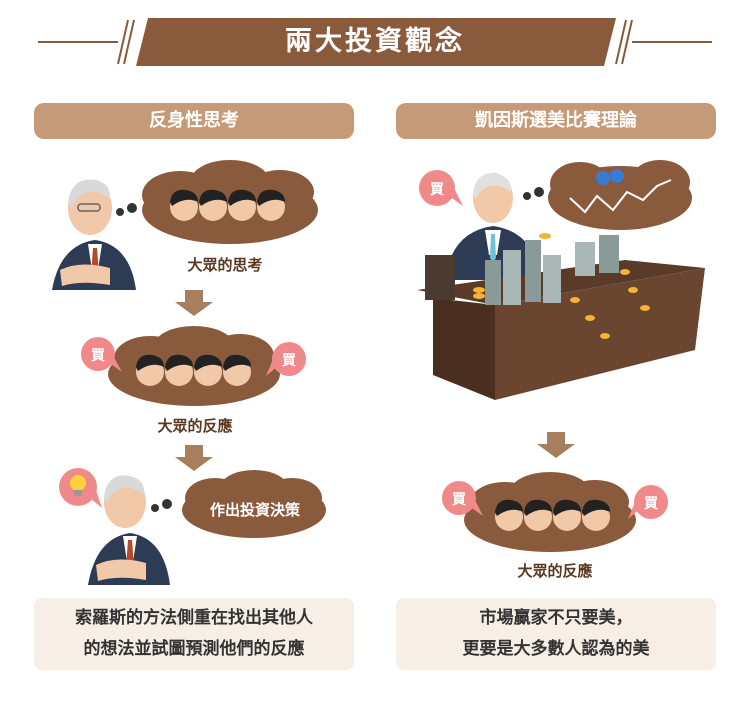  I want to click on right-summary: 市場贏家不只要美， 更要是大多數人認為的美, so click(556, 634).